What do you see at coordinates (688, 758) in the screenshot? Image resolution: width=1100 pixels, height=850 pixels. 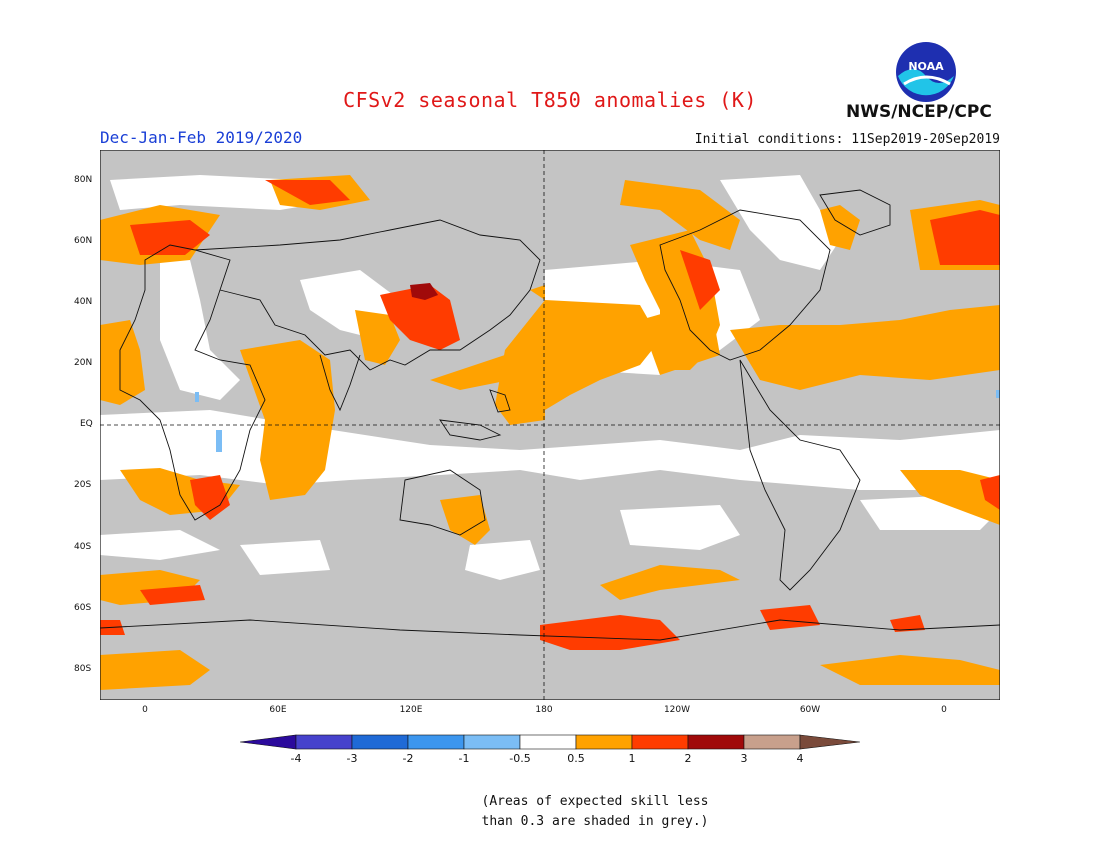 I see `colorbar-label: 2` at bounding box center [688, 758].